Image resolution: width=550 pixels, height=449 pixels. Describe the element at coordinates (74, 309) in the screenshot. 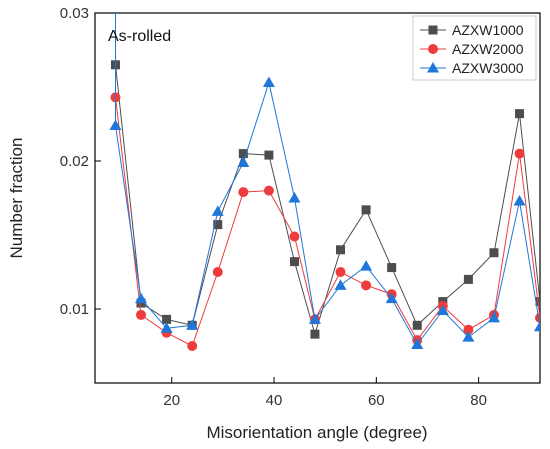

I see `y-tick-label: 0.01` at that location.